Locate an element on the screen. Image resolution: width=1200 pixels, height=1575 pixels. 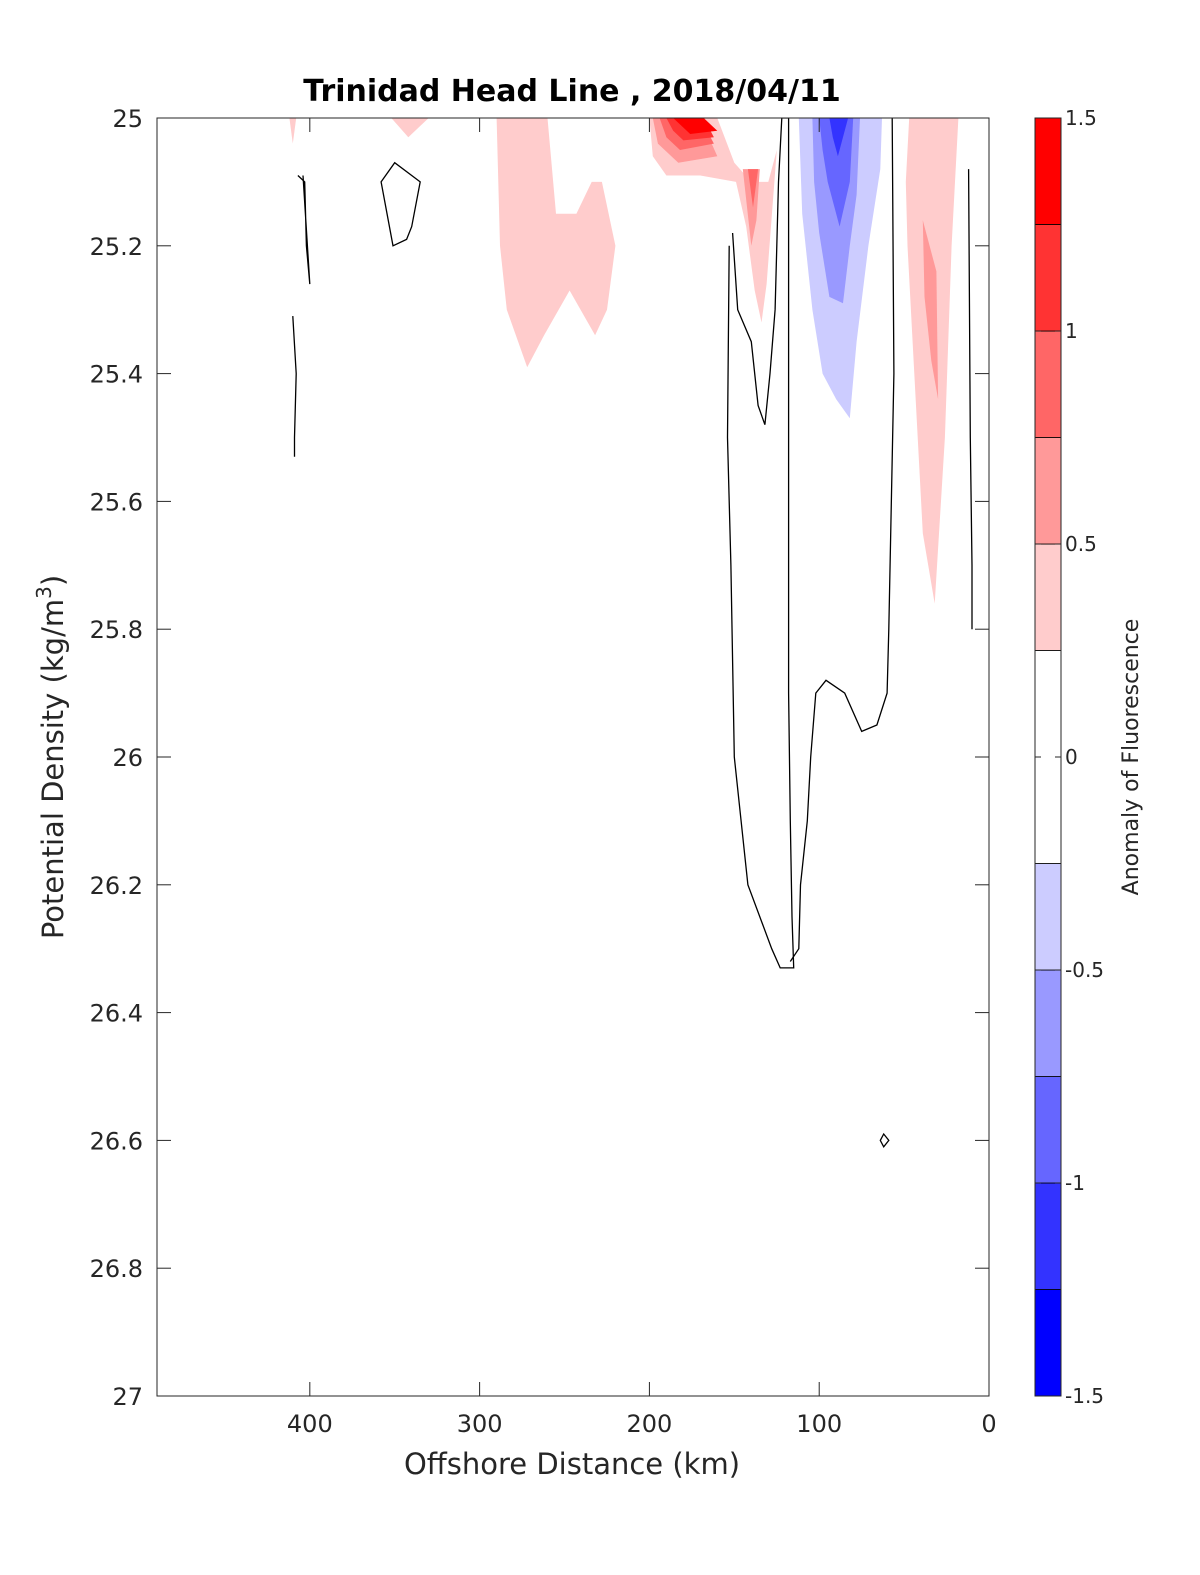
y-tick-label: 25.8 is located at coordinates (116, 630).